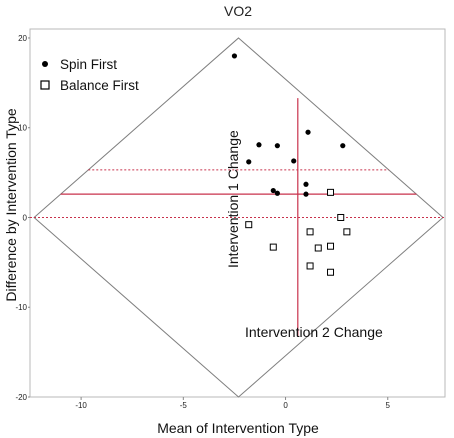 The width and height of the screenshot is (454, 438). What do you see at coordinates (21, 397) in the screenshot?
I see `y-tick-label: -20` at bounding box center [21, 397].